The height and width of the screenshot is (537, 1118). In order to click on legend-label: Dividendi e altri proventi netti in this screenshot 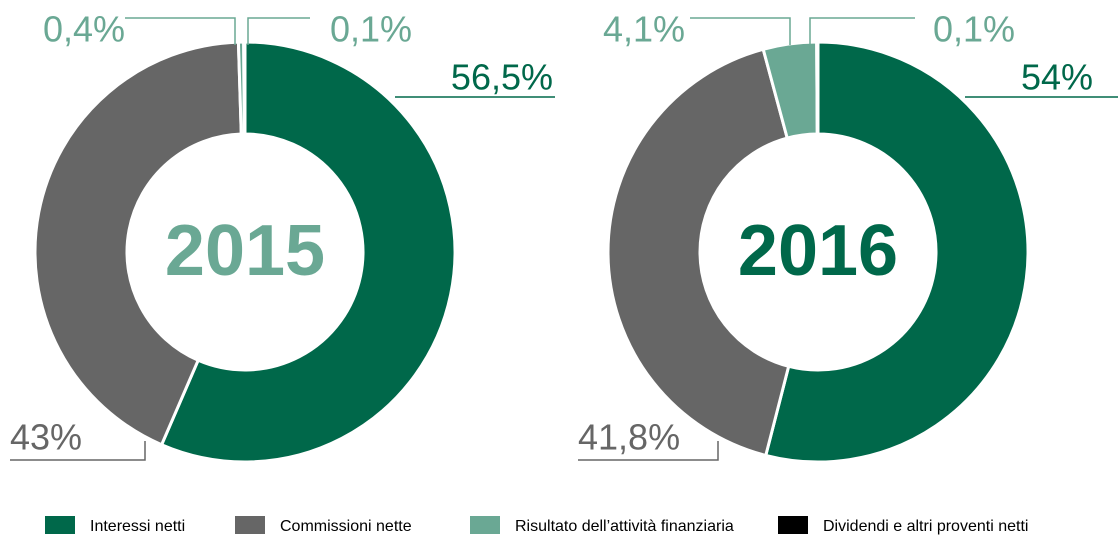, I will do `click(925, 526)`.